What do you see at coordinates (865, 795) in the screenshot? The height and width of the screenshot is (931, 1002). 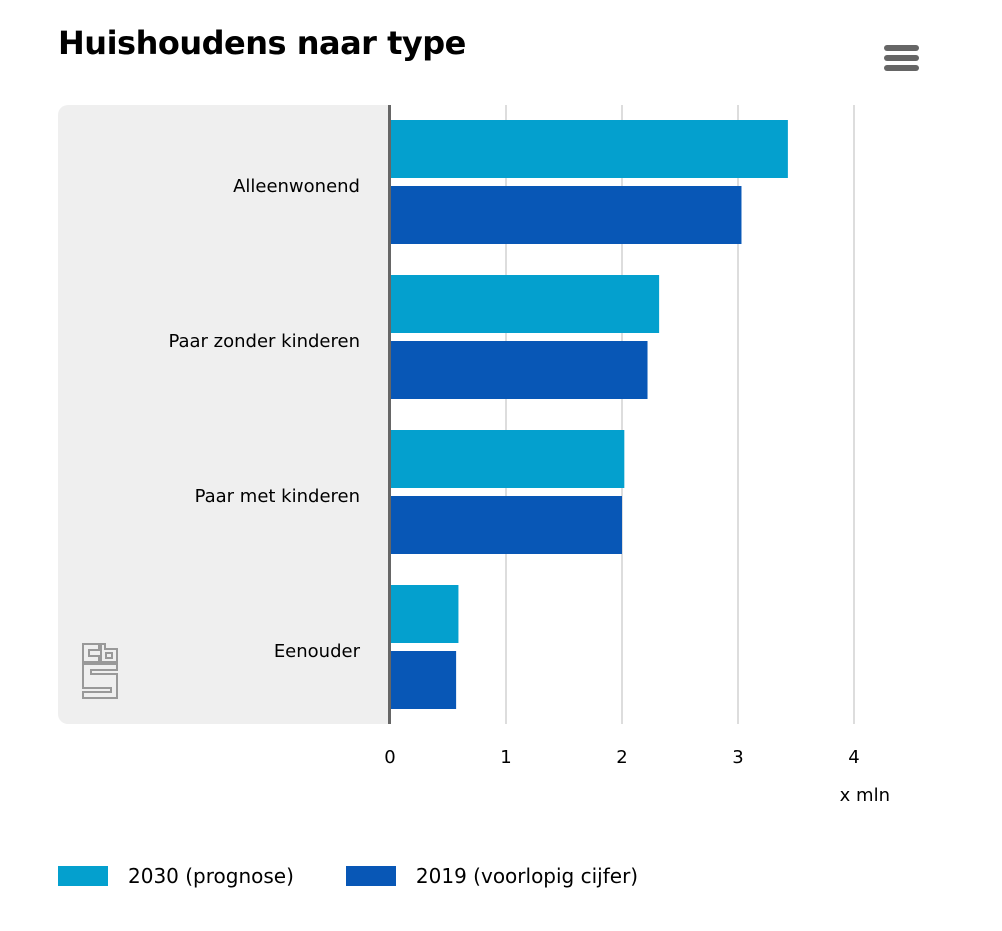 I see `x-axis-label: x mln` at bounding box center [865, 795].